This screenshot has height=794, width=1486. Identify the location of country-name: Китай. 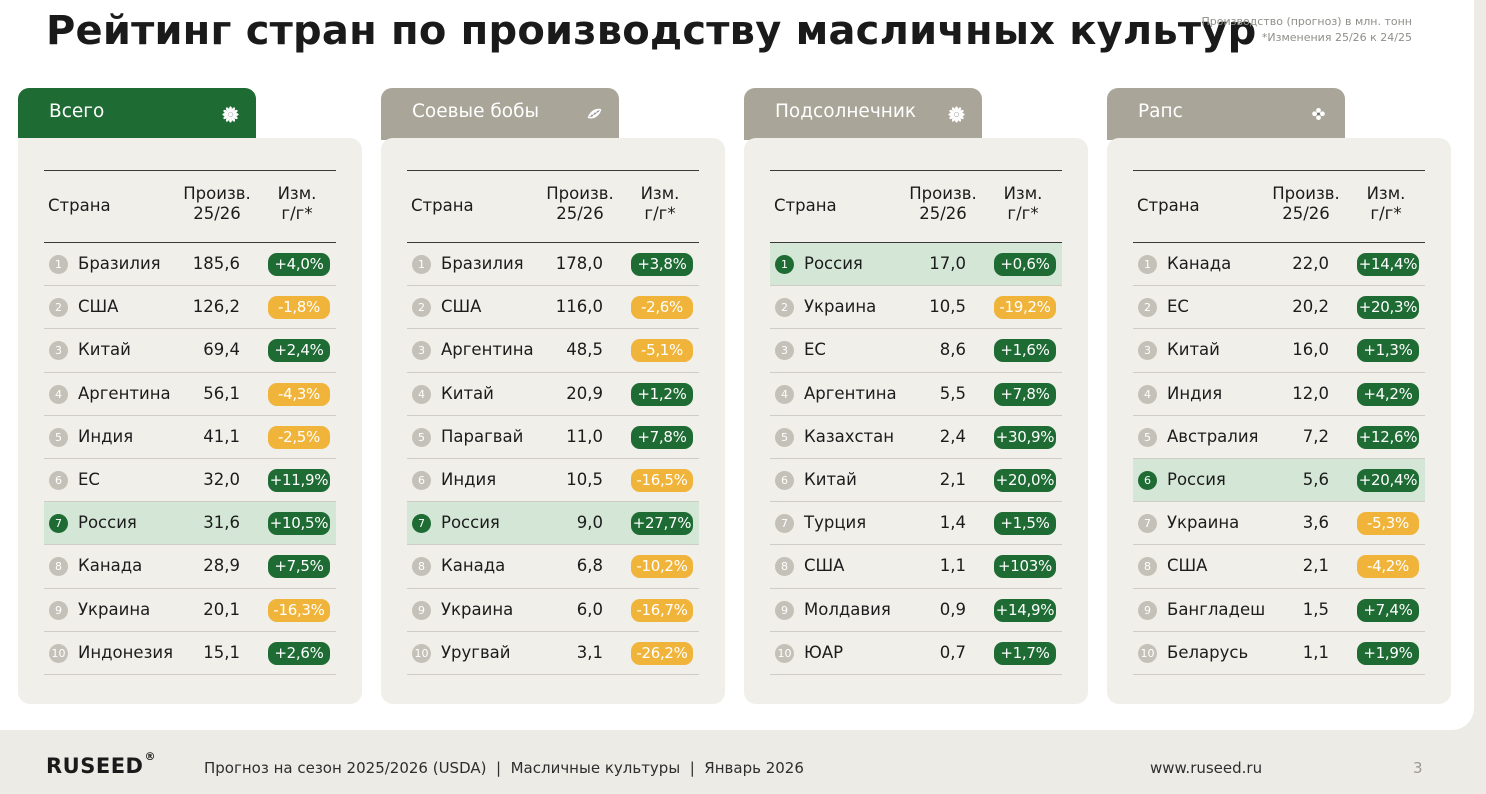
(467, 393).